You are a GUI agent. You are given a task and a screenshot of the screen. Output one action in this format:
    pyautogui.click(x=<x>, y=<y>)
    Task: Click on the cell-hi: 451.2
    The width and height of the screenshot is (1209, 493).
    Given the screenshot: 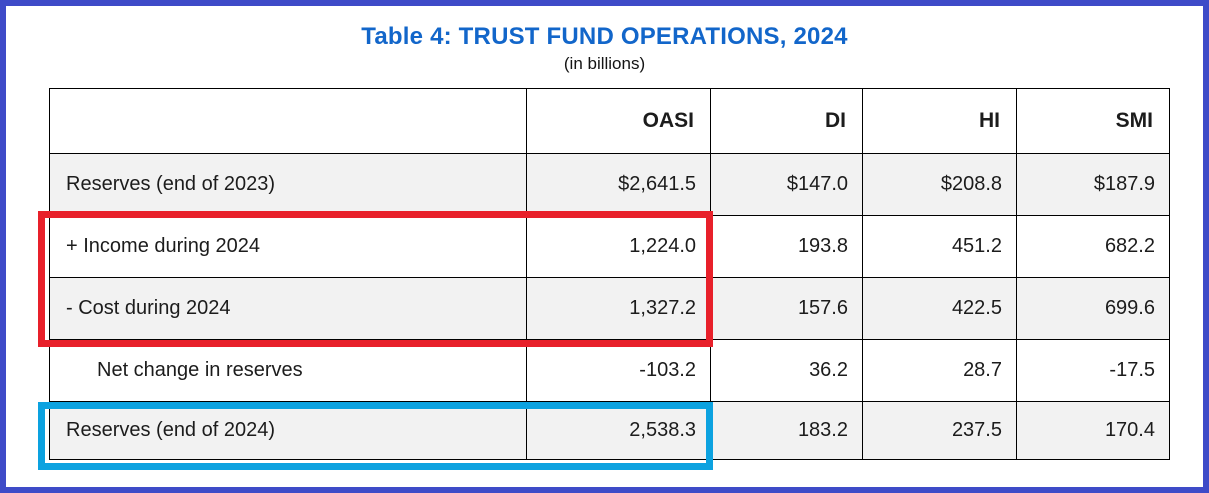 What is the action you would take?
    pyautogui.click(x=939, y=246)
    